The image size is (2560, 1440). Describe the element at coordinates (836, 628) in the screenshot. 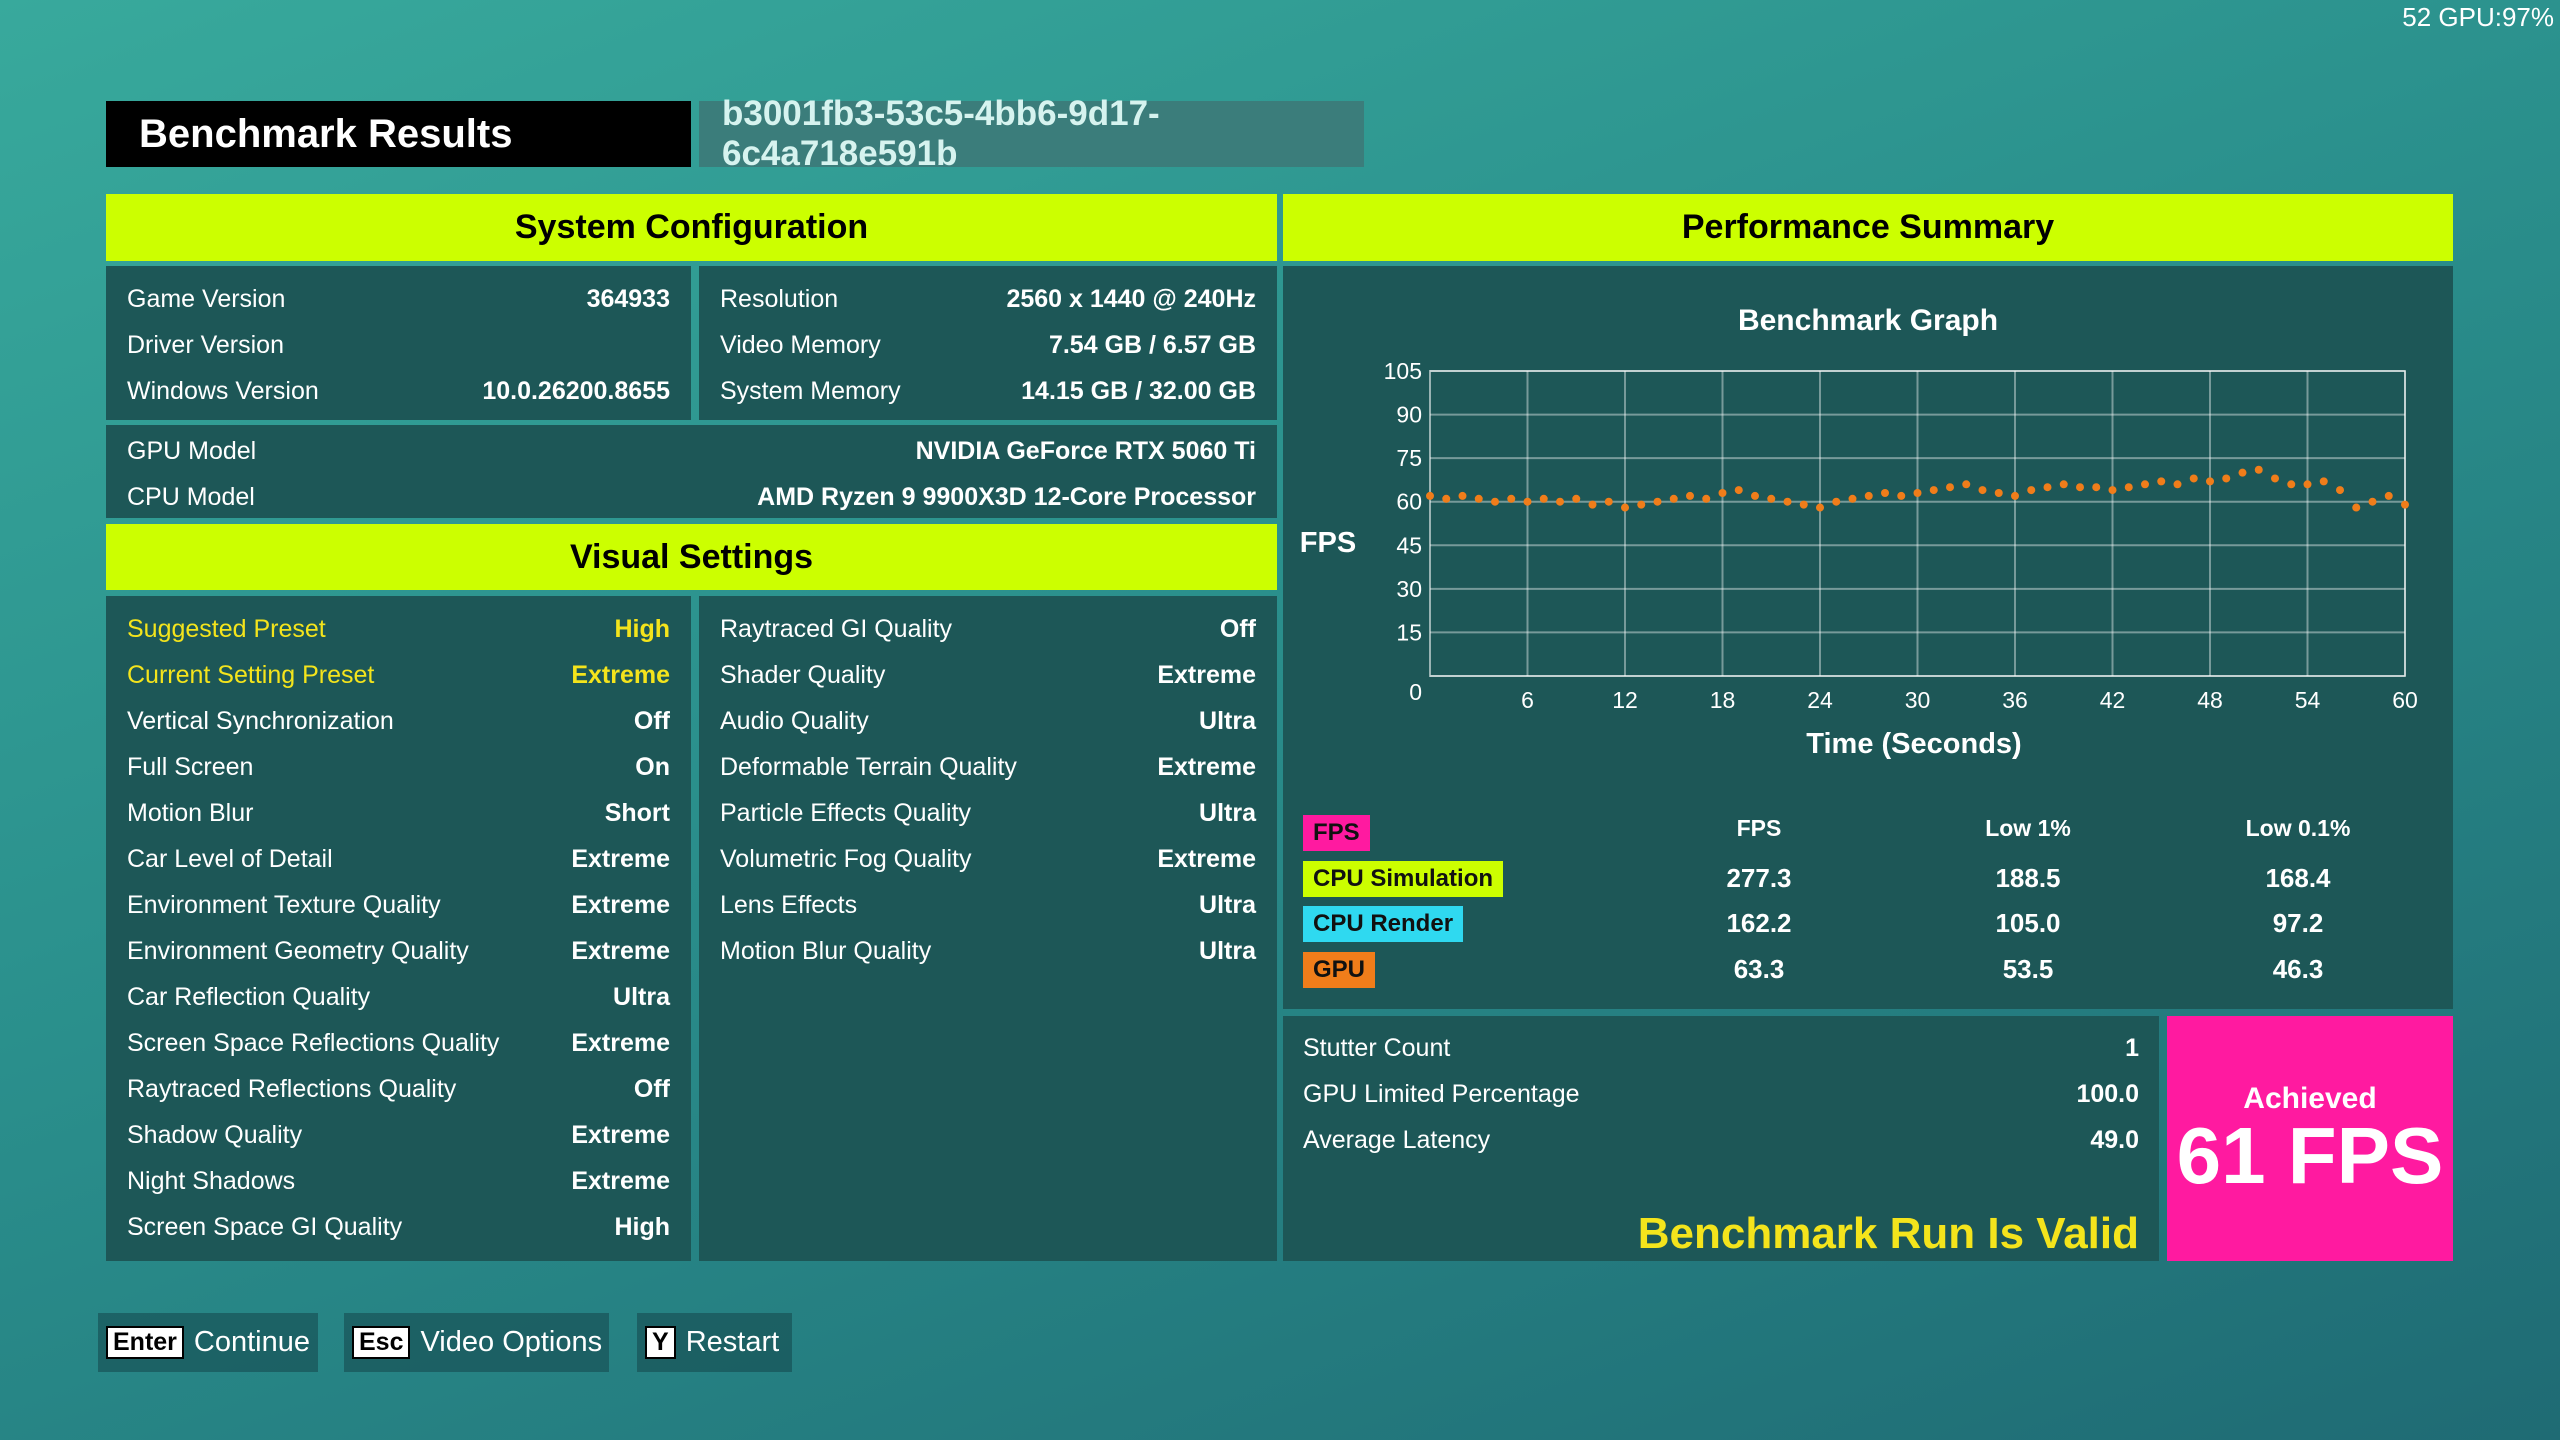

I see `setting-label: Raytraced GI Quality` at that location.